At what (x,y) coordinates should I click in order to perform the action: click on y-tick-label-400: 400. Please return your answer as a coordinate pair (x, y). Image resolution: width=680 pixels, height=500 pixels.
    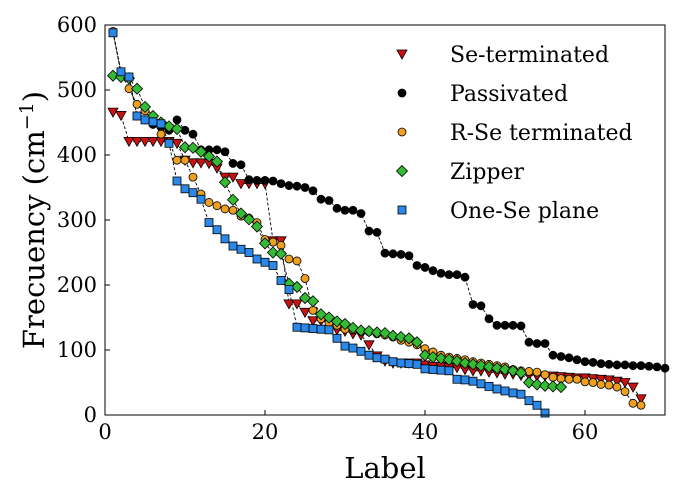
    Looking at the image, I should click on (77, 155).